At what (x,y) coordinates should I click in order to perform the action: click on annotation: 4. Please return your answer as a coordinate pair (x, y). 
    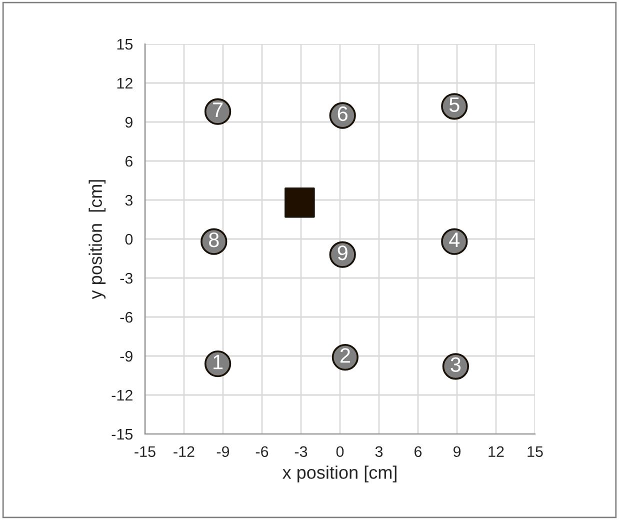
    Looking at the image, I should click on (454, 239).